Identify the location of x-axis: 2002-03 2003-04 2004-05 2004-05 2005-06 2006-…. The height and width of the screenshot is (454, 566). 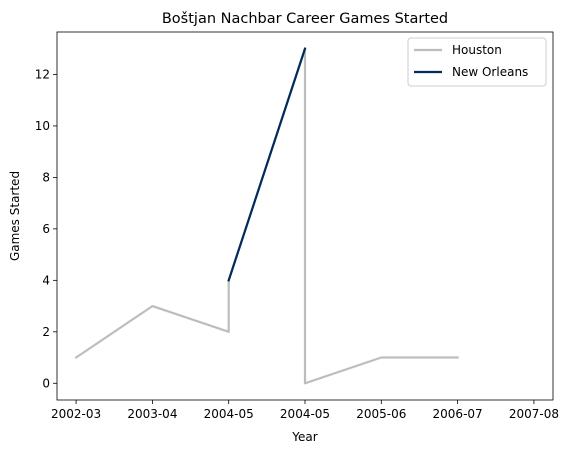
(305, 410).